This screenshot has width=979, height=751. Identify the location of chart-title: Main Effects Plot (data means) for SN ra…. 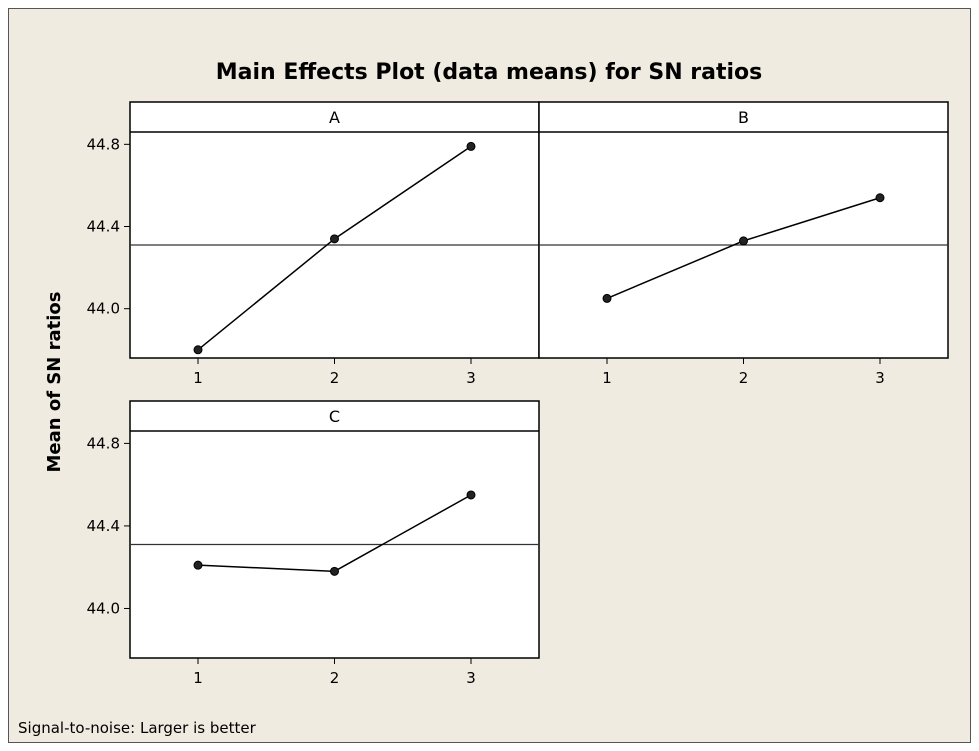
(489, 72).